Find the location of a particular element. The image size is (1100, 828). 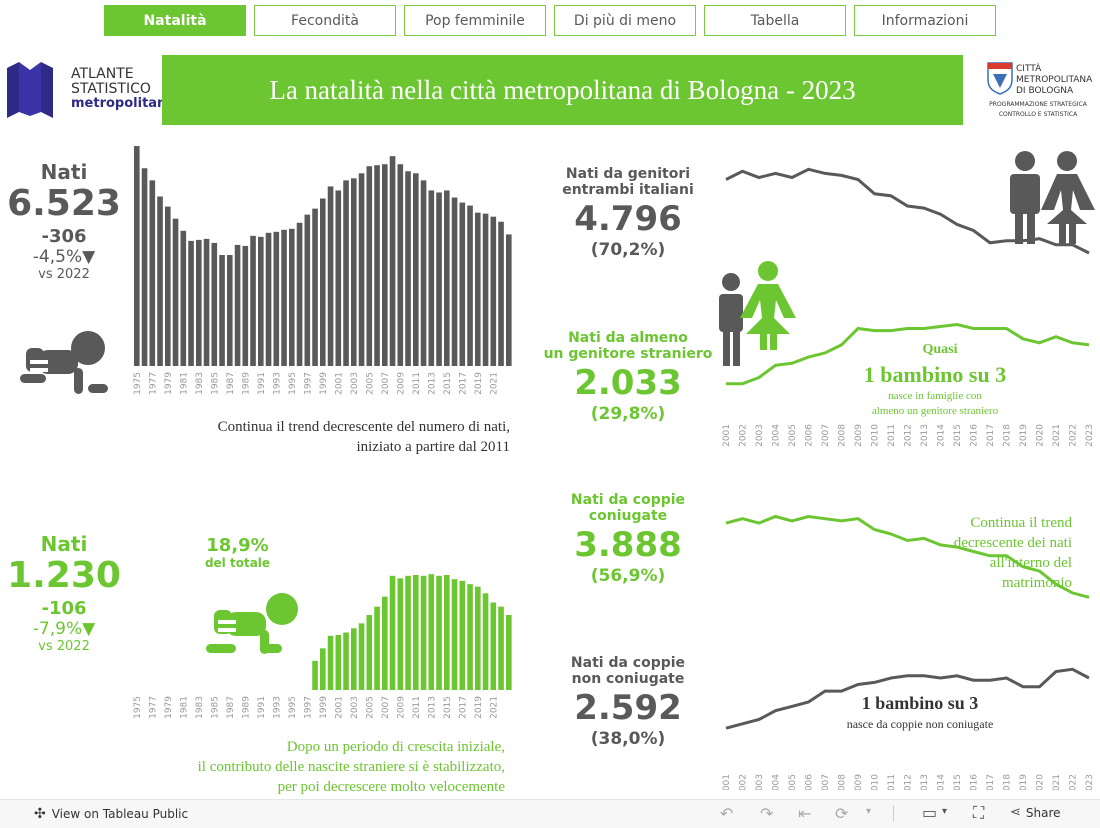

tick-label-2004: 2004 is located at coordinates (777, 435).